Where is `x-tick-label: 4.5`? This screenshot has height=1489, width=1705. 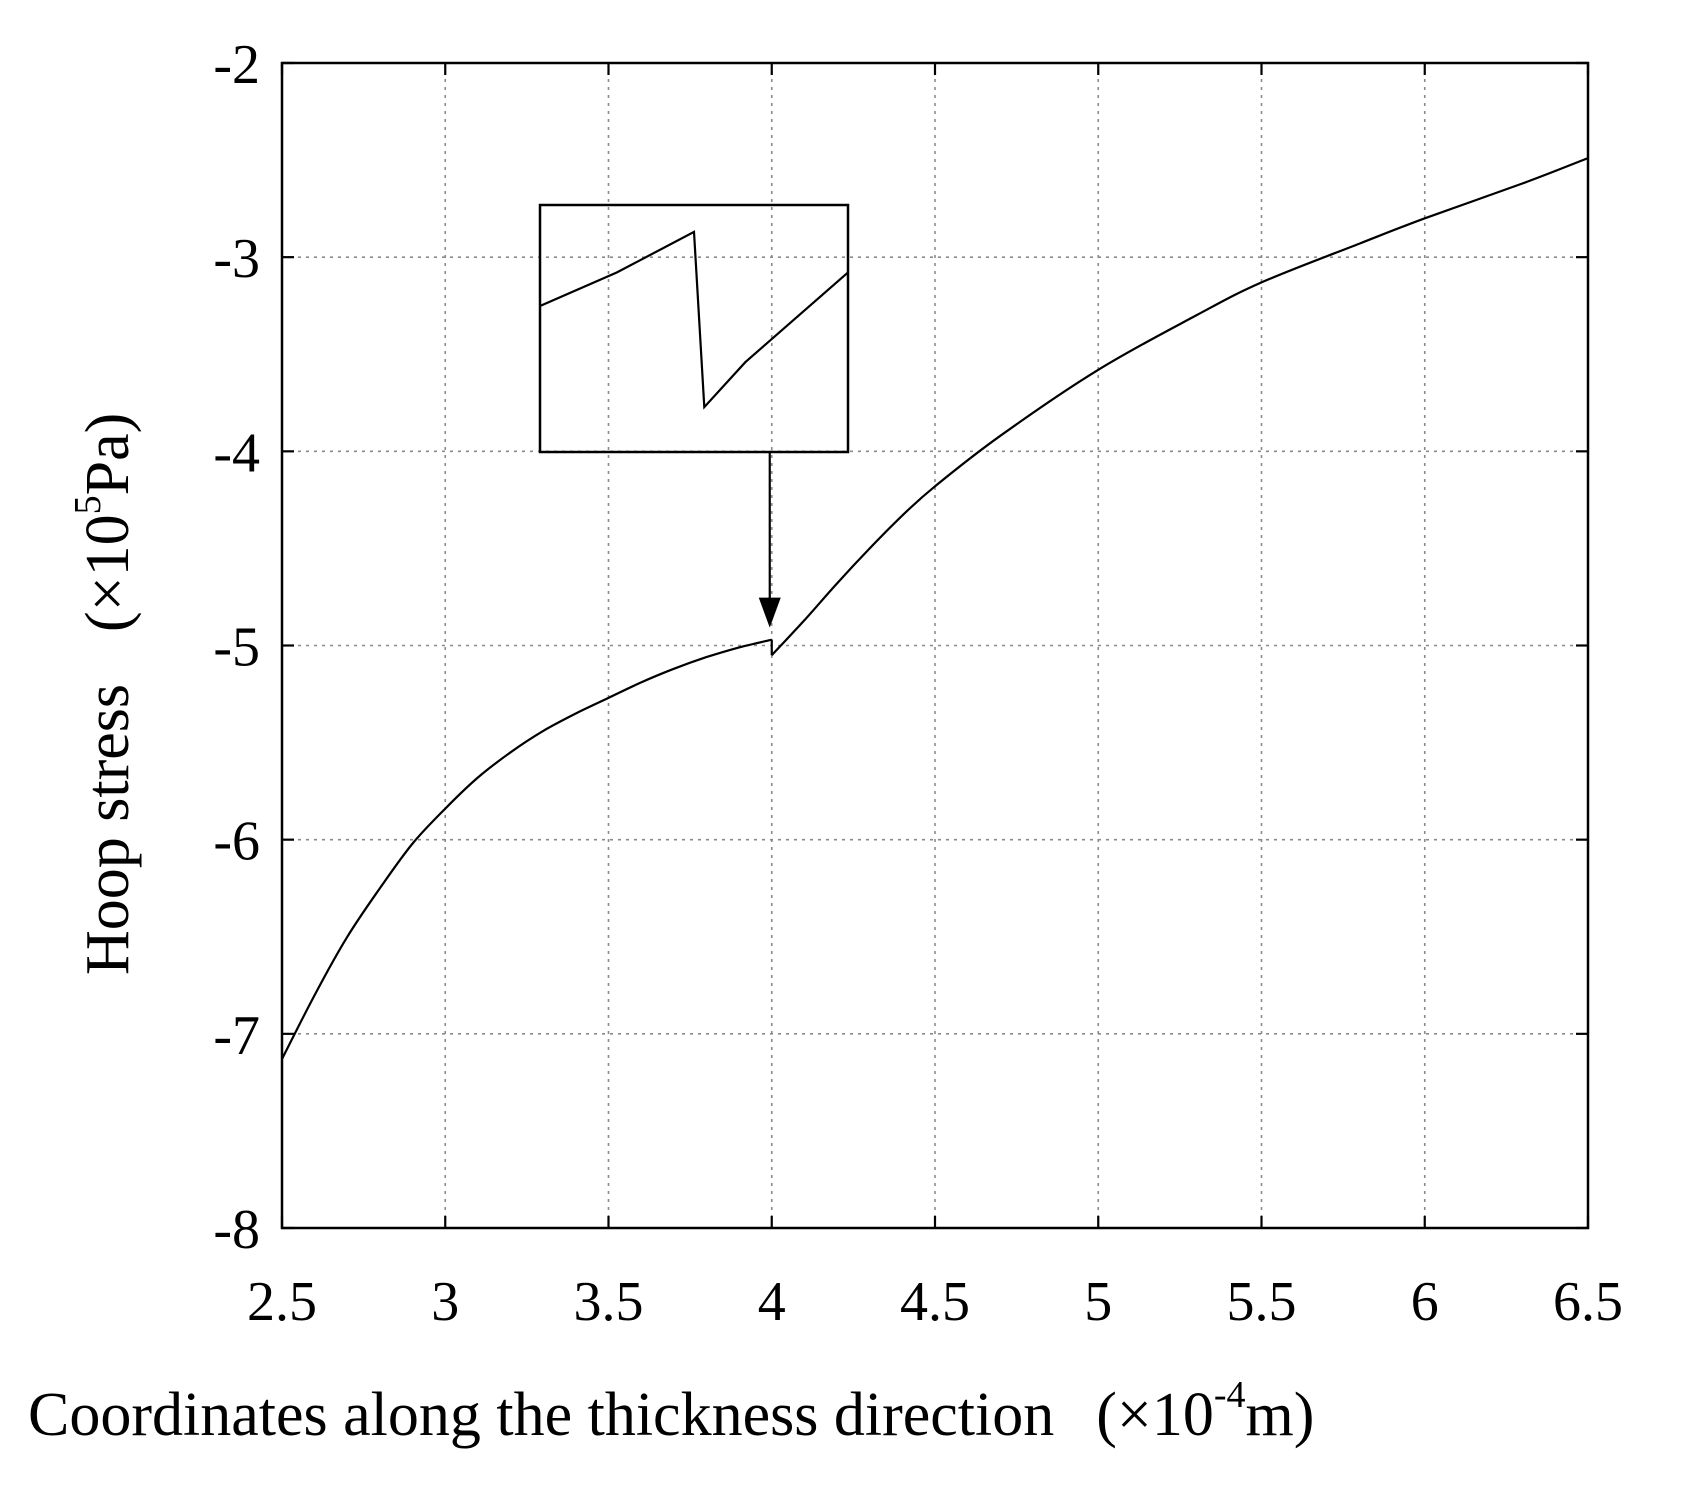 x-tick-label: 4.5 is located at coordinates (935, 1302).